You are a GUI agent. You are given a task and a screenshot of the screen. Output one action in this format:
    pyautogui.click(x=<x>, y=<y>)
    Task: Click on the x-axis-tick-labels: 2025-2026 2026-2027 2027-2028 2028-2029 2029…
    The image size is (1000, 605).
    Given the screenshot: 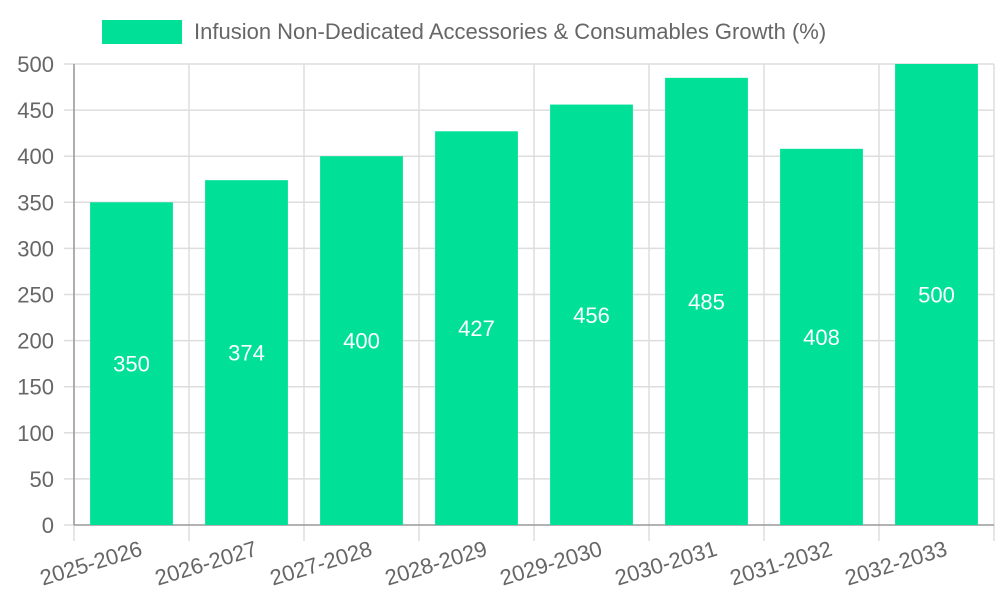 What is the action you would take?
    pyautogui.click(x=493, y=563)
    